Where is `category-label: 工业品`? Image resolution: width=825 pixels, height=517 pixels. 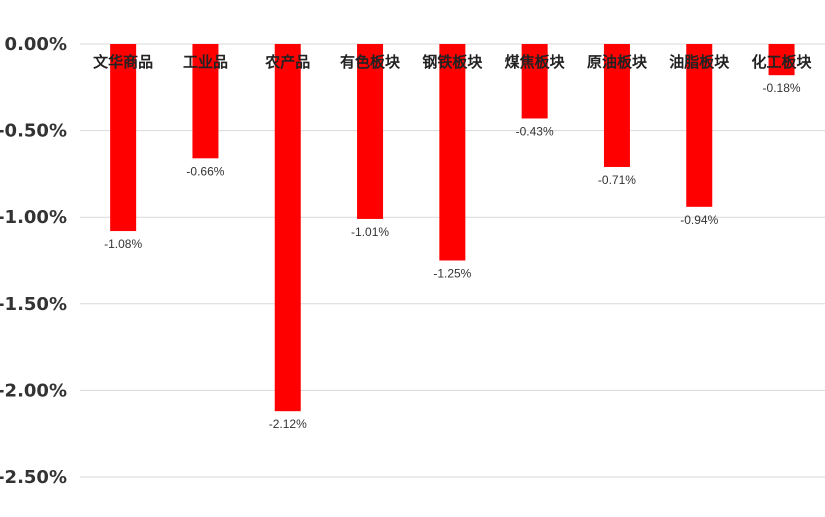
category-label: 工业品 is located at coordinates (205, 62).